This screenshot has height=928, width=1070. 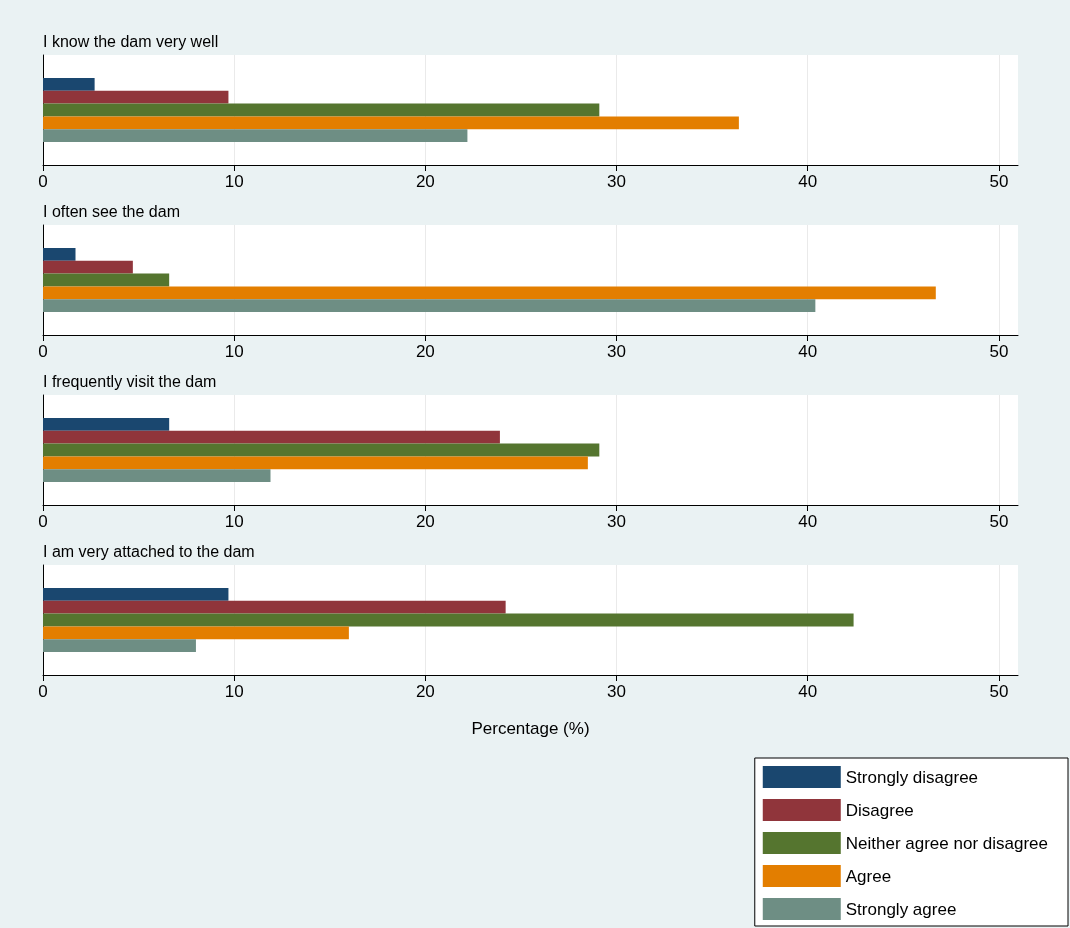 What do you see at coordinates (111, 211) in the screenshot?
I see `chart-title: I often see the dam` at bounding box center [111, 211].